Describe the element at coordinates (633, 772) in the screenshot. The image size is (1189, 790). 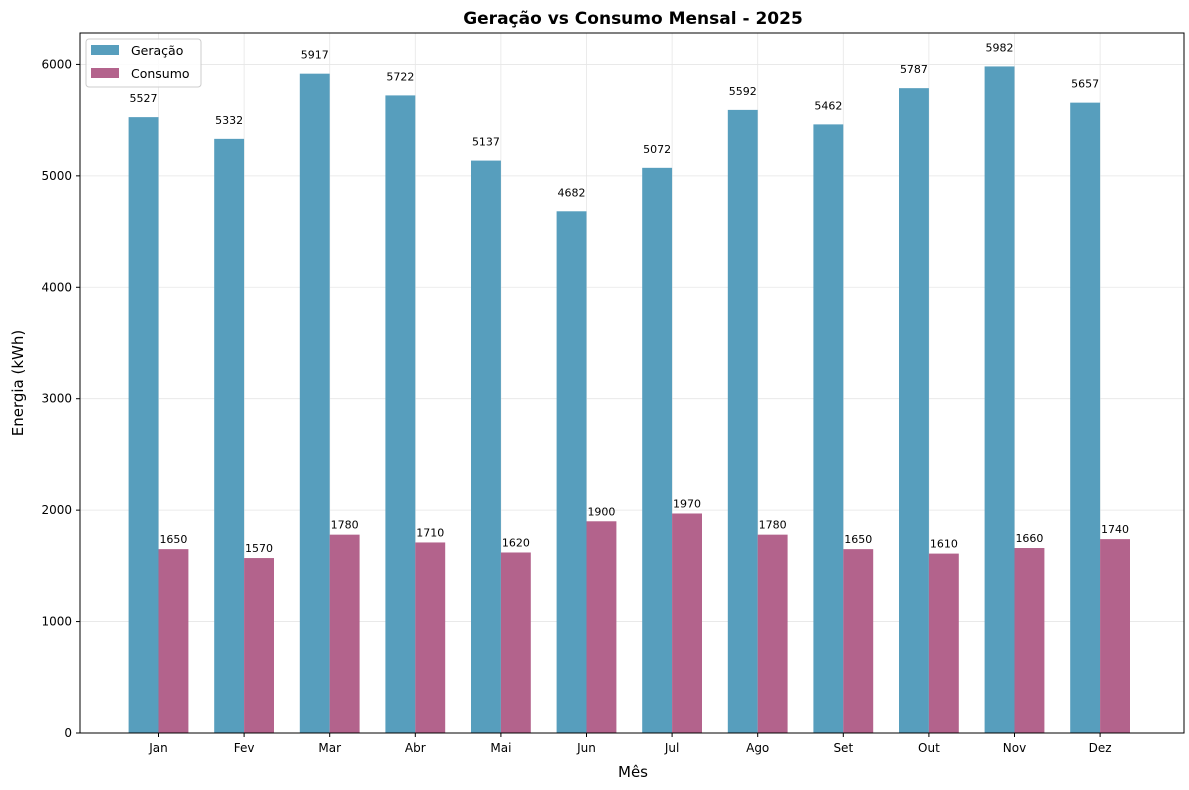
I see `x-axis-label: Mês` at that location.